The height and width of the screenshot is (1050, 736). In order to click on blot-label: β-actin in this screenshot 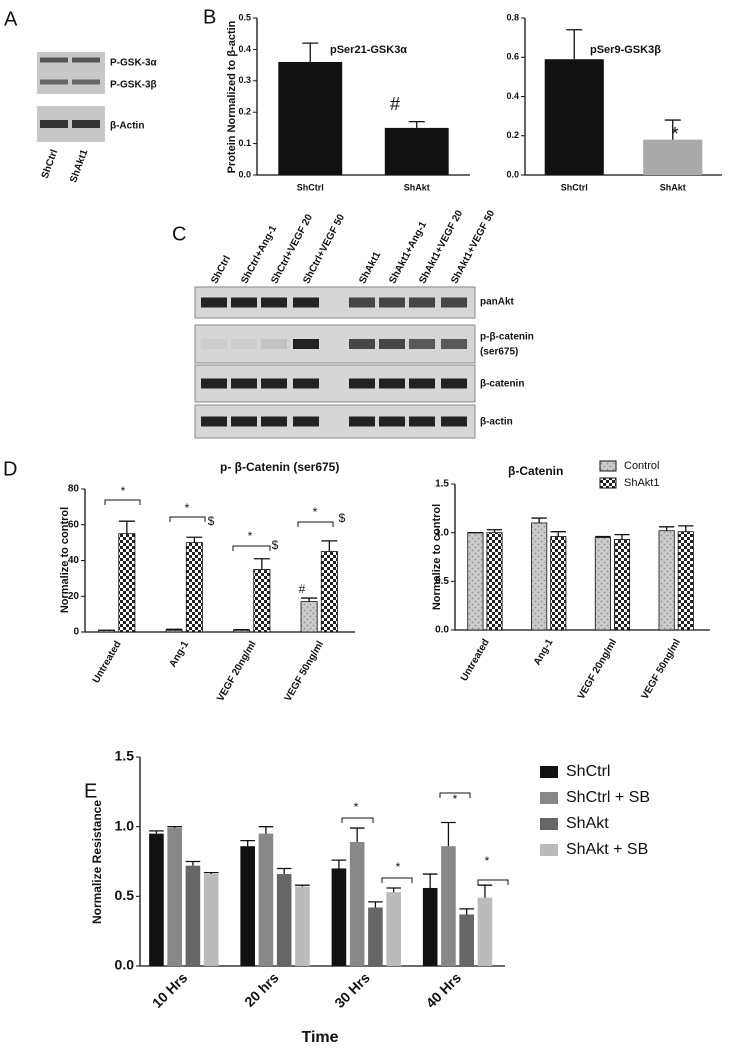, I will do `click(496, 422)`.